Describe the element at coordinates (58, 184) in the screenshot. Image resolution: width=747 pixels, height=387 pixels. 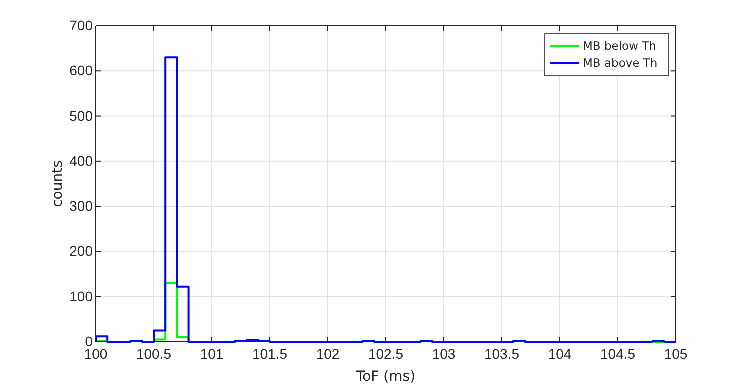
I see `y-axis-title: counts` at that location.